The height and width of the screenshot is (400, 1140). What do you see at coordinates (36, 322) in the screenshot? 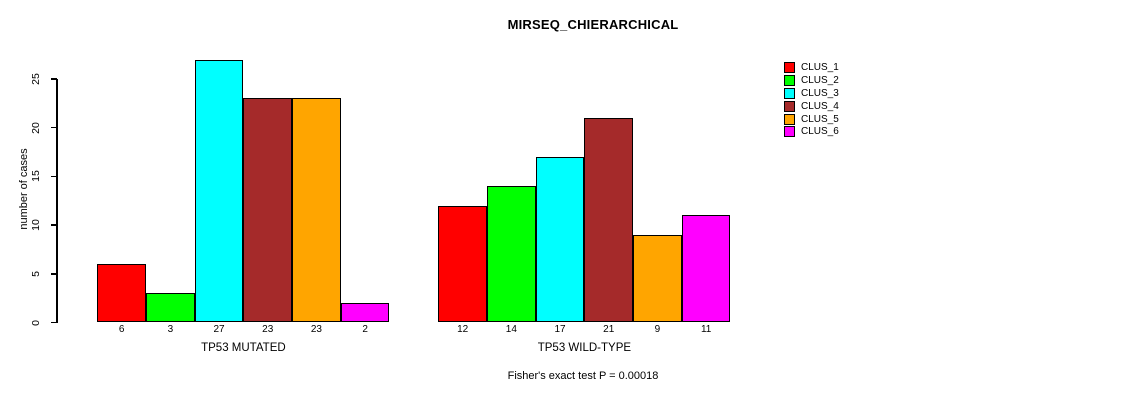
I see `y-tick-label: 0` at bounding box center [36, 322].